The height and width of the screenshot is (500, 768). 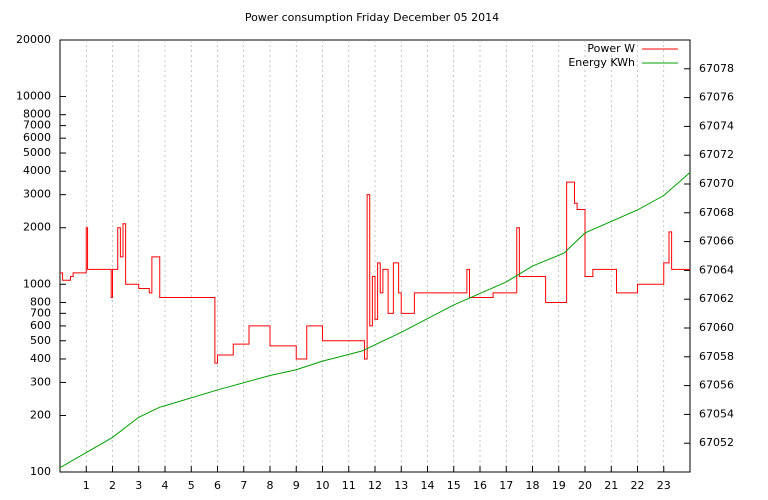 What do you see at coordinates (40, 340) in the screenshot?
I see `y-tick-label: 500` at bounding box center [40, 340].